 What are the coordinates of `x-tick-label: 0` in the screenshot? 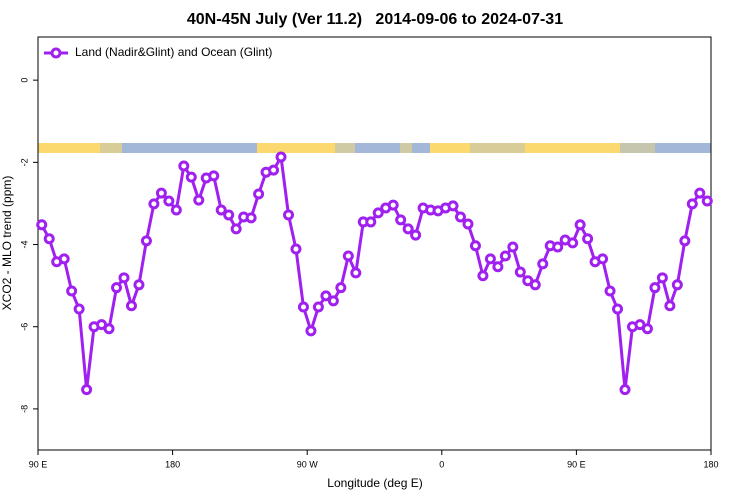 It's located at (441, 464).